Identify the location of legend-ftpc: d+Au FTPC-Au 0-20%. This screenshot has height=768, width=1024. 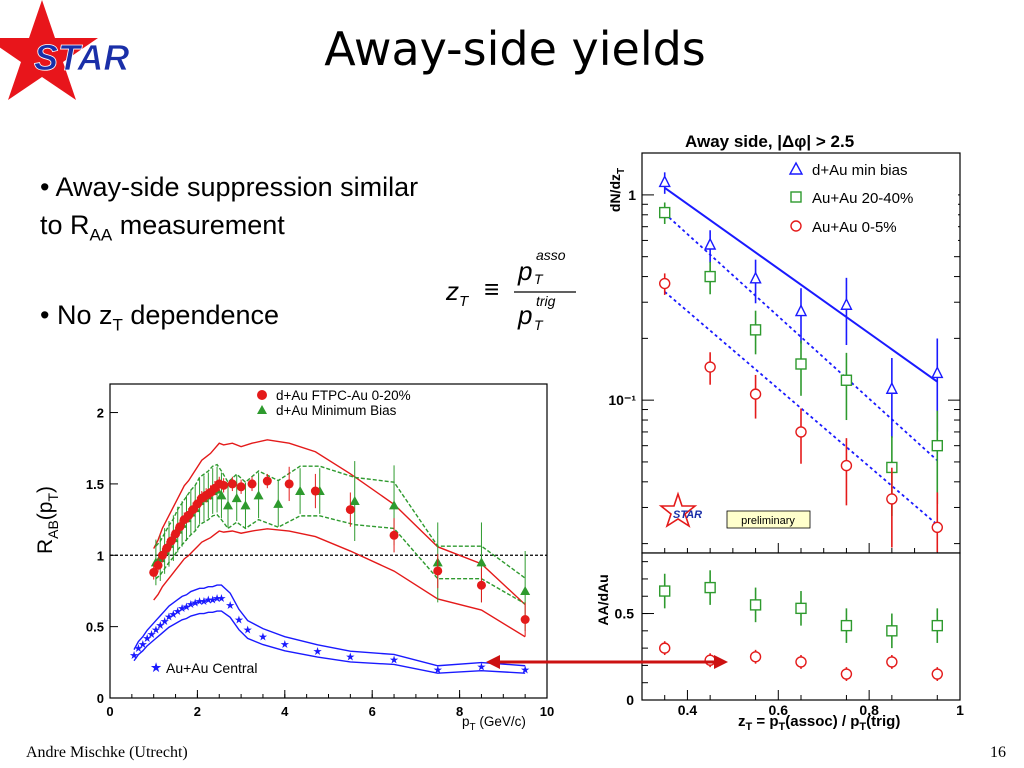
(343, 395).